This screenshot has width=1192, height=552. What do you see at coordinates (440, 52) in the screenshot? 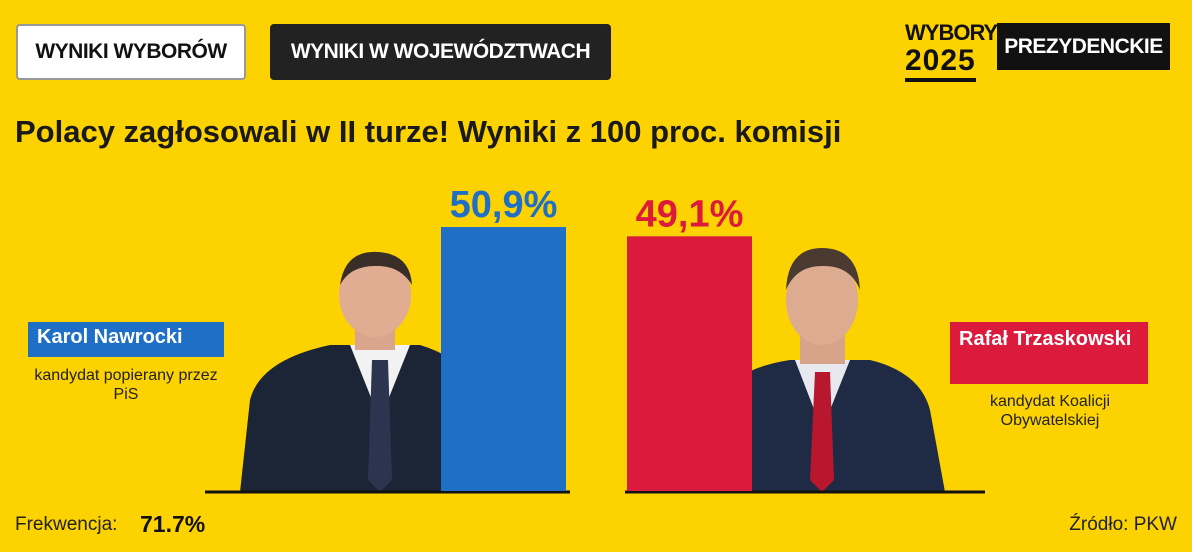
I see `tab: WYNIKI W WOJEWÓDZTWACH` at bounding box center [440, 52].